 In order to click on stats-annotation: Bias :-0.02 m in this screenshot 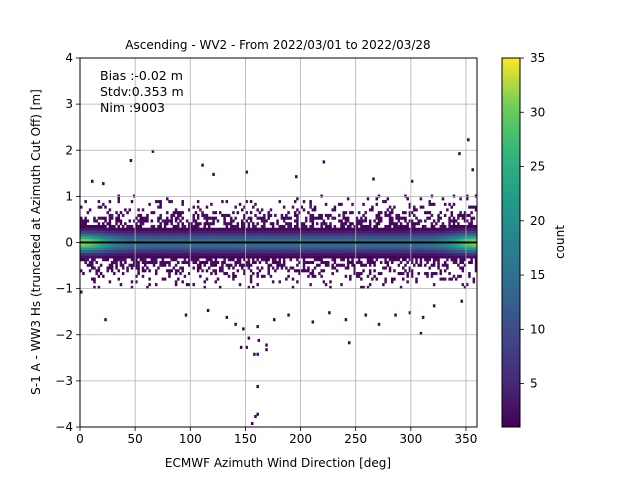, I will do `click(141, 75)`.